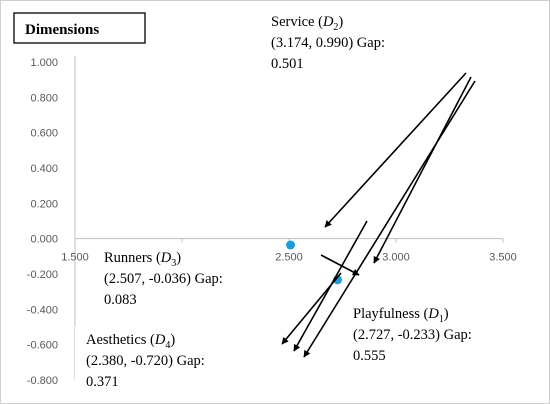 The height and width of the screenshot is (404, 550). Describe the element at coordinates (102, 382) in the screenshot. I see `annotation-gap: 0.371` at that location.